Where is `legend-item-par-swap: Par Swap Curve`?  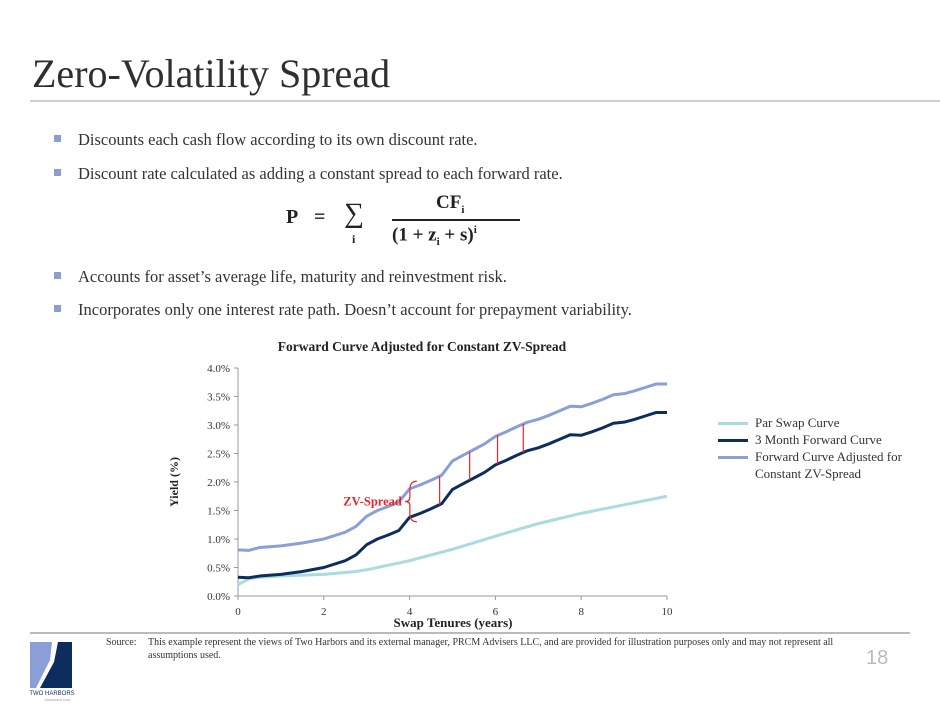
legend-item-par-swap: Par Swap Curve is located at coordinates (810, 422).